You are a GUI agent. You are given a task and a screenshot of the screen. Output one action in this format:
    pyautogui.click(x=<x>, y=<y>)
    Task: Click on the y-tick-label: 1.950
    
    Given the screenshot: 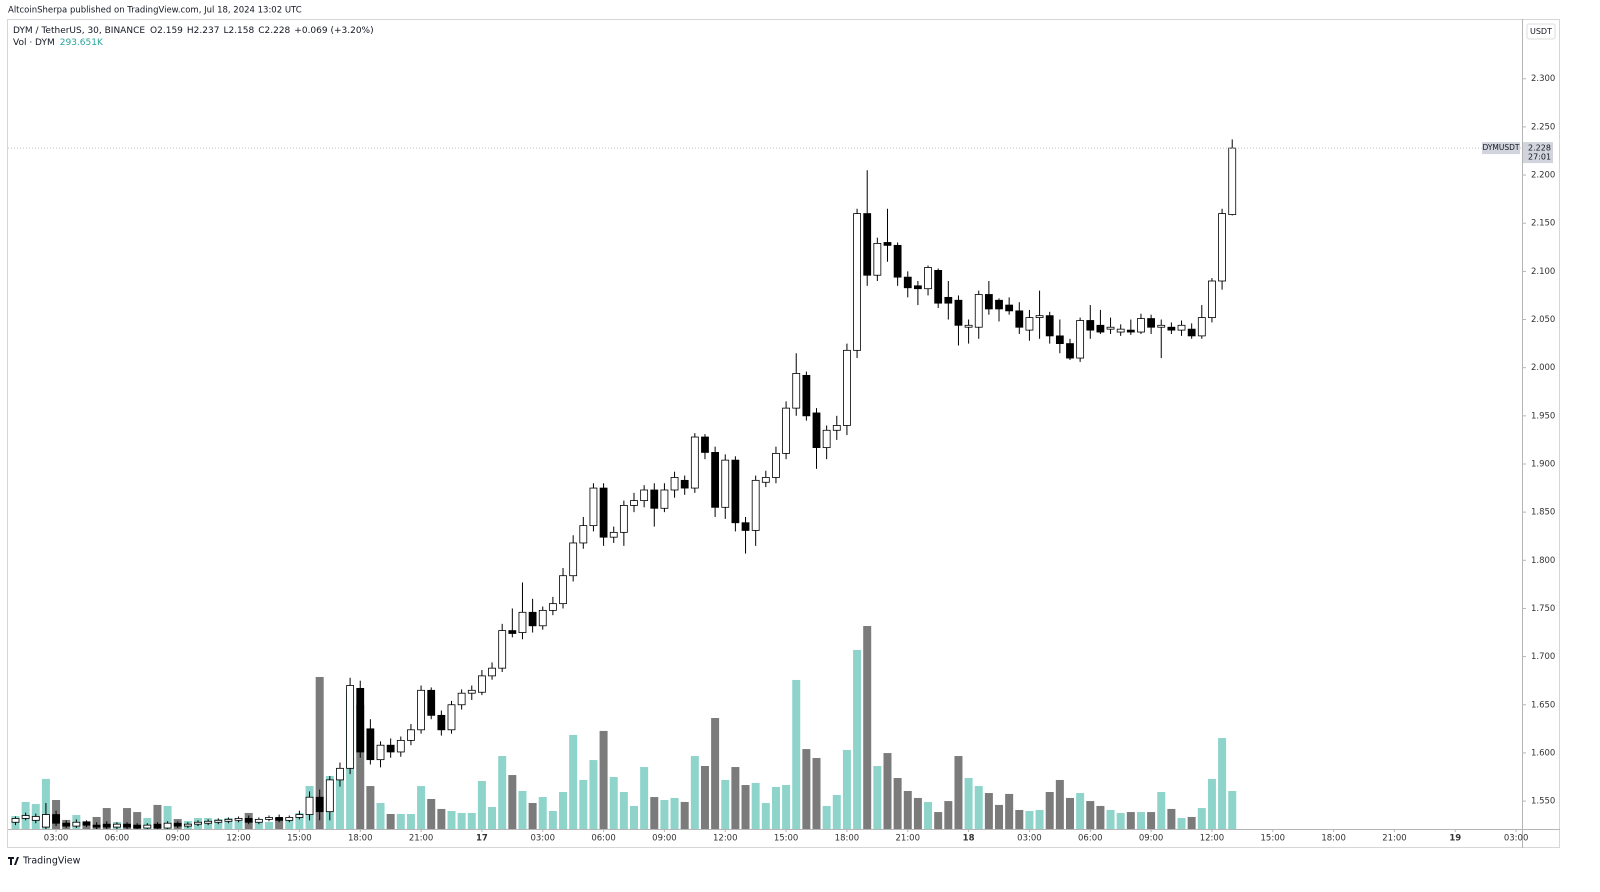 What is the action you would take?
    pyautogui.click(x=1543, y=416)
    